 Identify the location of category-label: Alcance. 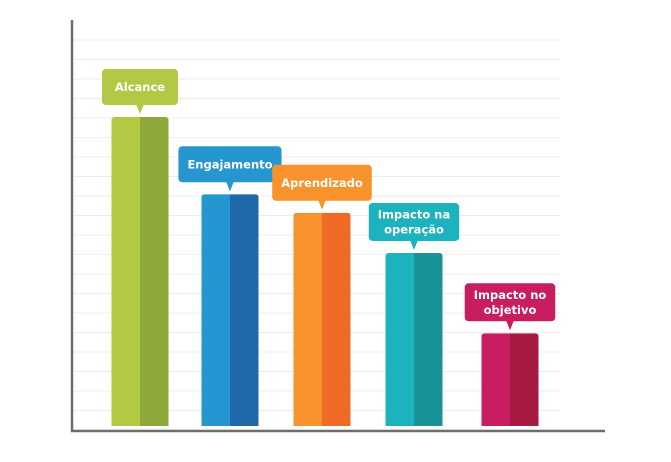
(140, 87).